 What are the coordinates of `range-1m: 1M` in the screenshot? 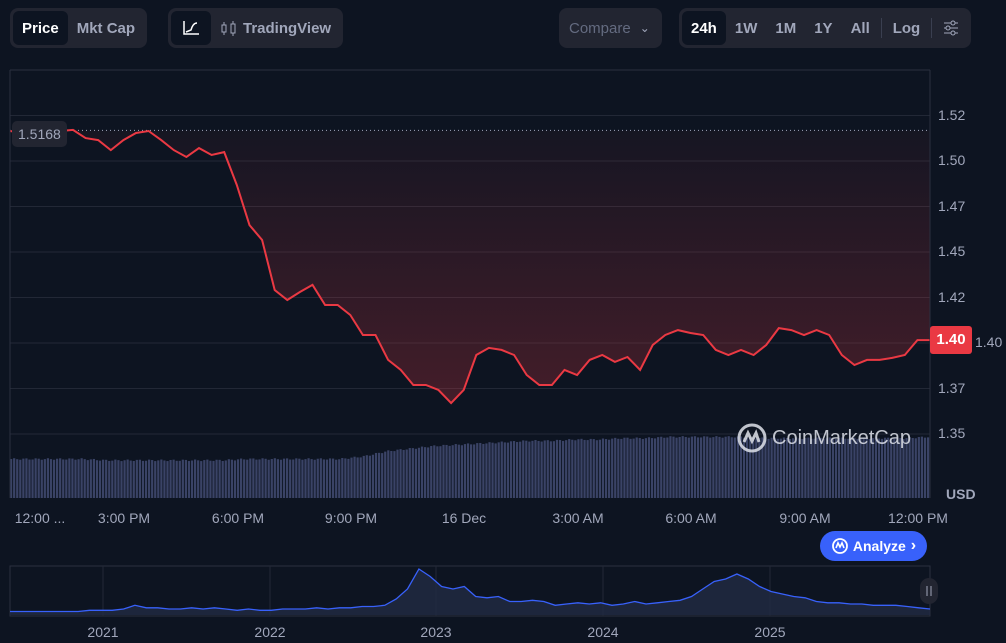 It's located at (786, 28).